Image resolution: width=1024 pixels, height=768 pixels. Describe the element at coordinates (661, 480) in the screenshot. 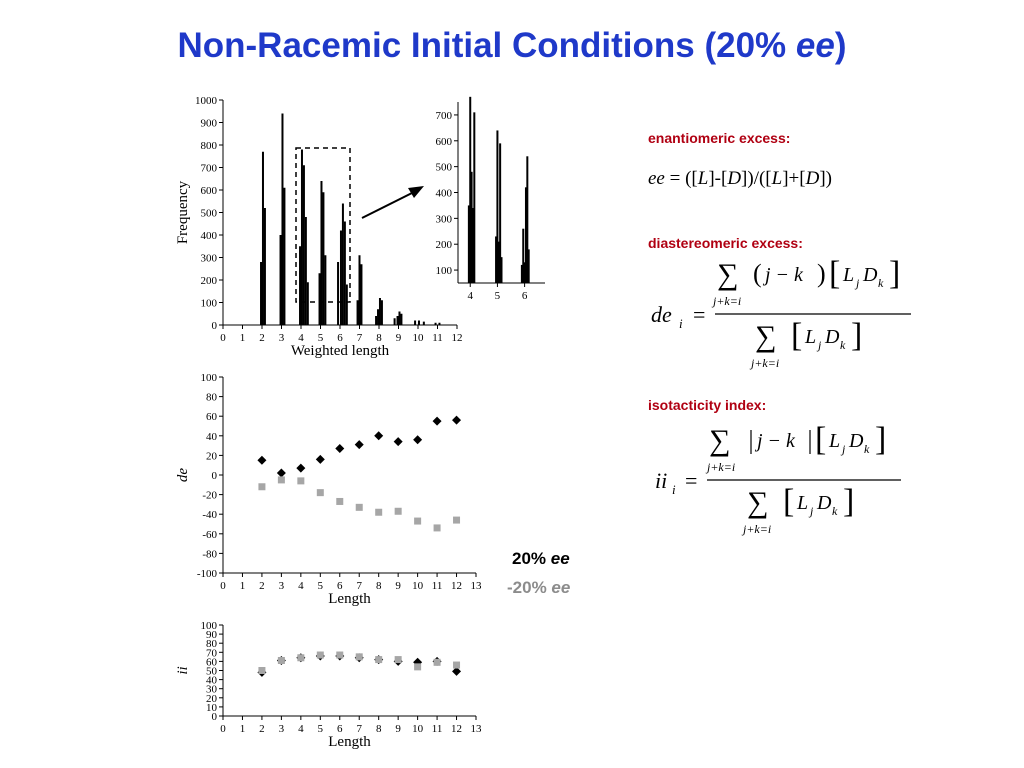

I see `ii-lhs: ii` at that location.